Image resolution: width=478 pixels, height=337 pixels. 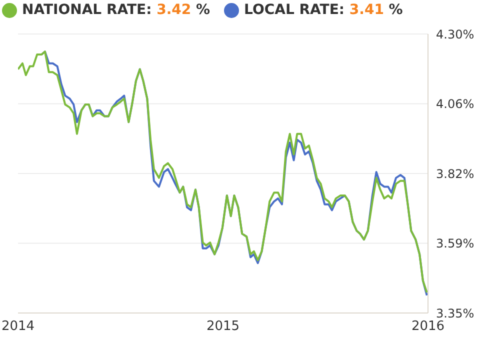 What do you see at coordinates (223, 326) in the screenshot?
I see `x-tick-label: 2015` at bounding box center [223, 326].